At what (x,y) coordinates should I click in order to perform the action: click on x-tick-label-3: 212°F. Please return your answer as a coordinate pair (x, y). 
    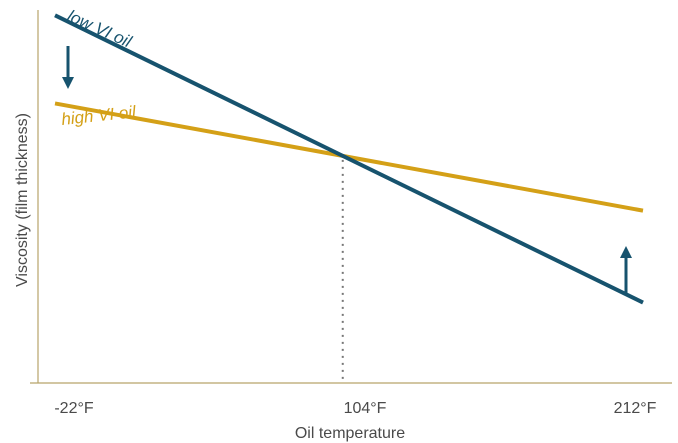
    Looking at the image, I should click on (635, 408).